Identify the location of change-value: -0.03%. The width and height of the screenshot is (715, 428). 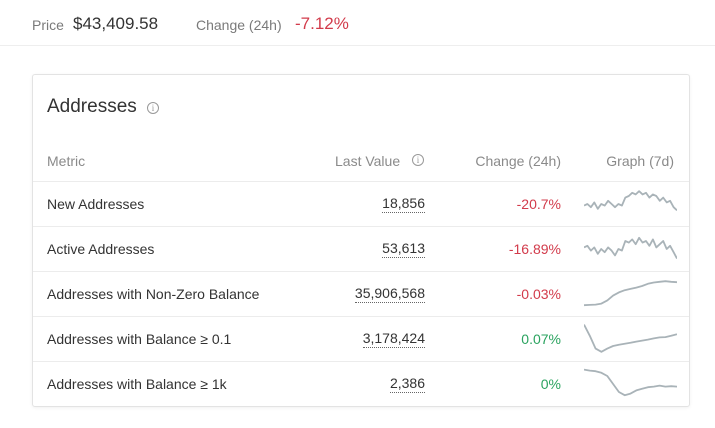
(538, 294).